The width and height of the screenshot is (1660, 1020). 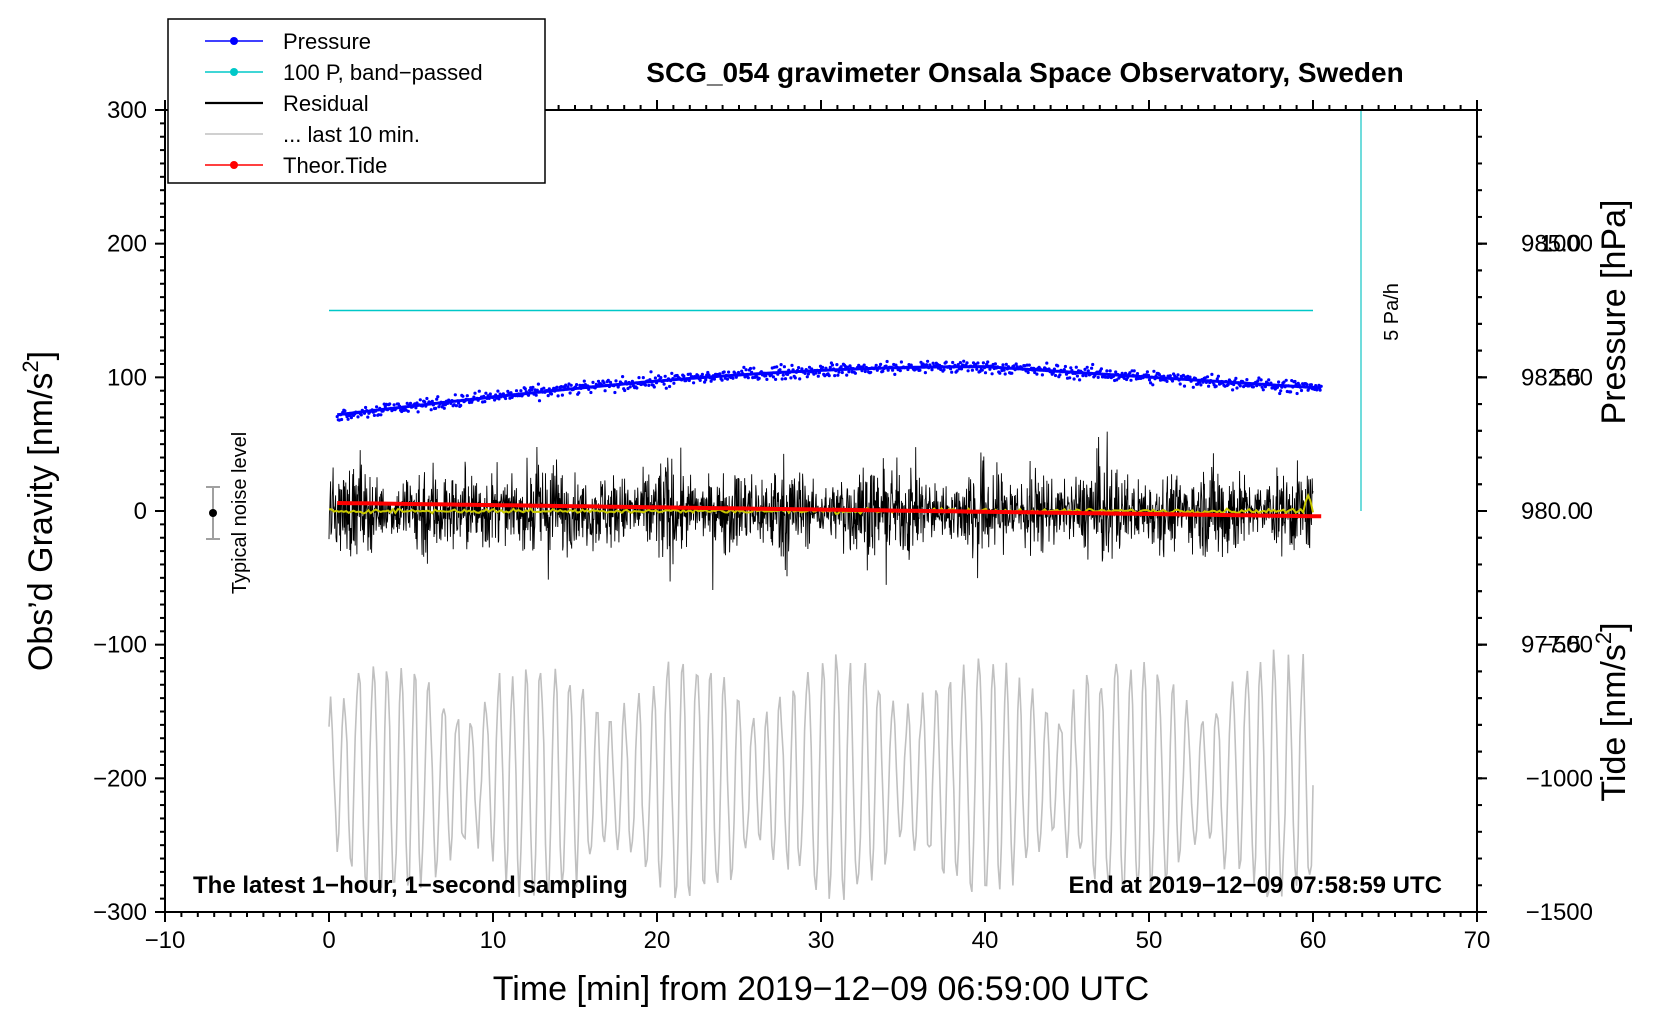 I want to click on gravity-tick-label: −100, so click(x=120, y=645).